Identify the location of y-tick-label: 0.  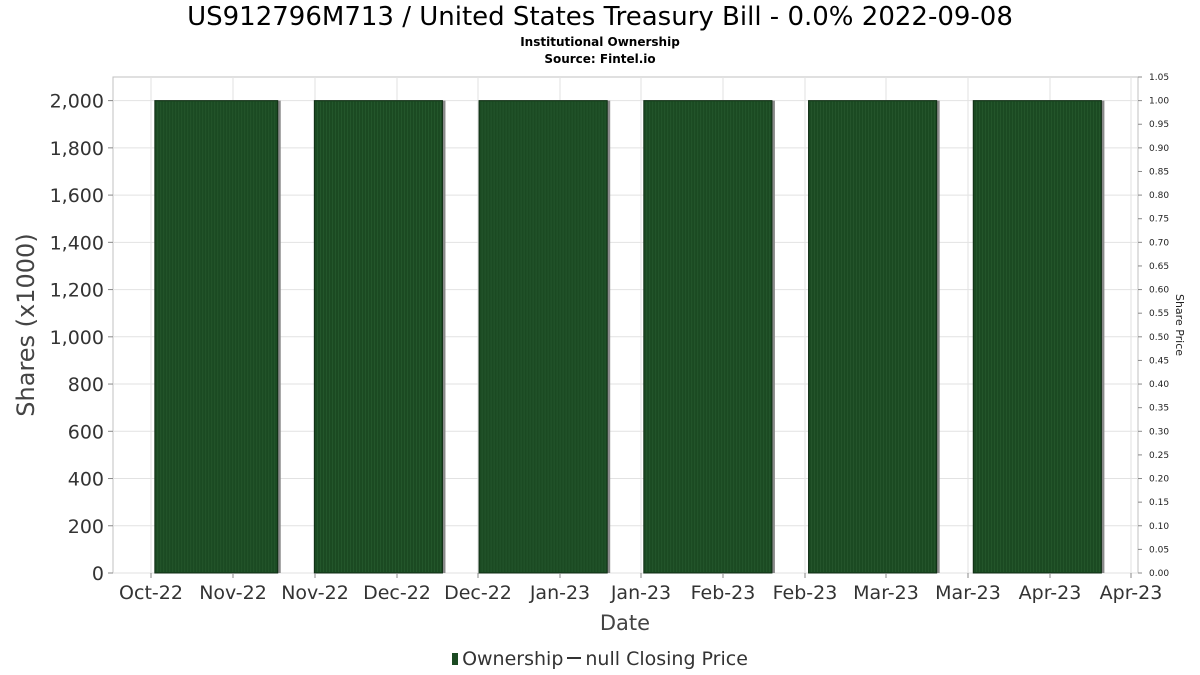
(98, 574).